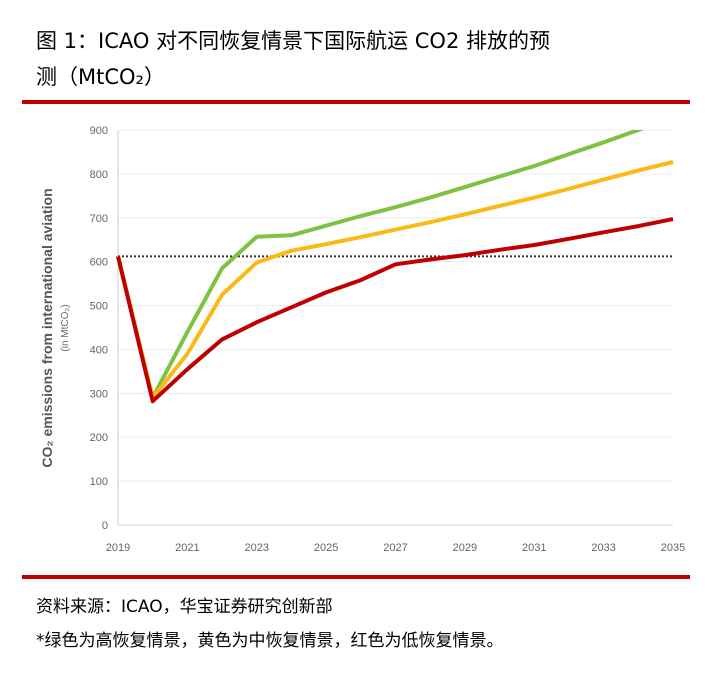  I want to click on y-tick-label: 900, so click(99, 131).